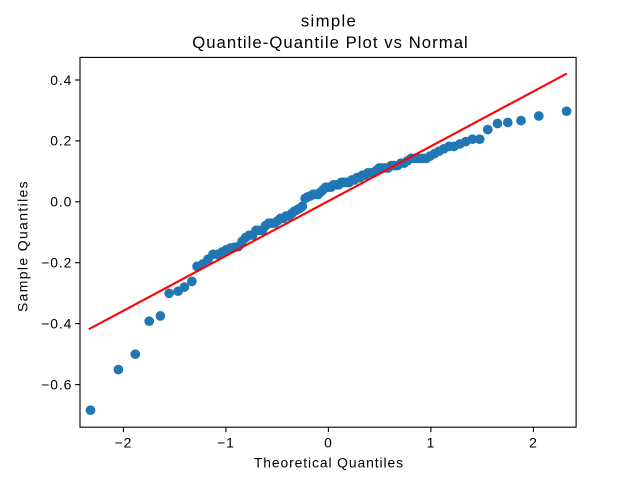 The width and height of the screenshot is (640, 480). Describe the element at coordinates (56, 263) in the screenshot. I see `svg-text: −0.2` at that location.